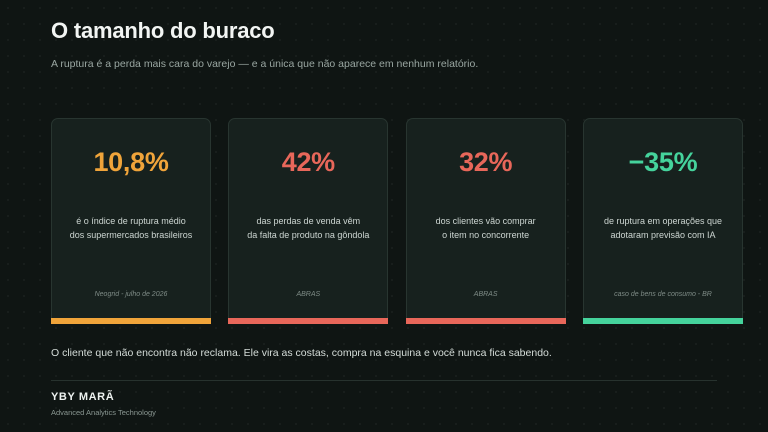  What do you see at coordinates (103, 412) in the screenshot?
I see `brand-tagline: Advanced Analytics Technology` at bounding box center [103, 412].